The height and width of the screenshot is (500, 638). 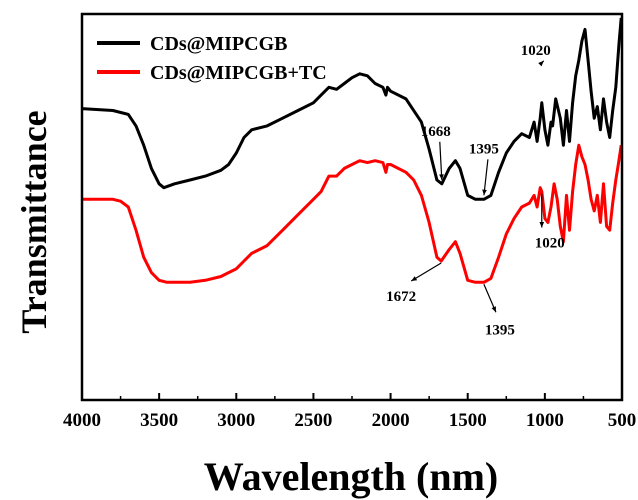 What do you see at coordinates (313, 420) in the screenshot?
I see `x-tick-label: 2500` at bounding box center [313, 420].